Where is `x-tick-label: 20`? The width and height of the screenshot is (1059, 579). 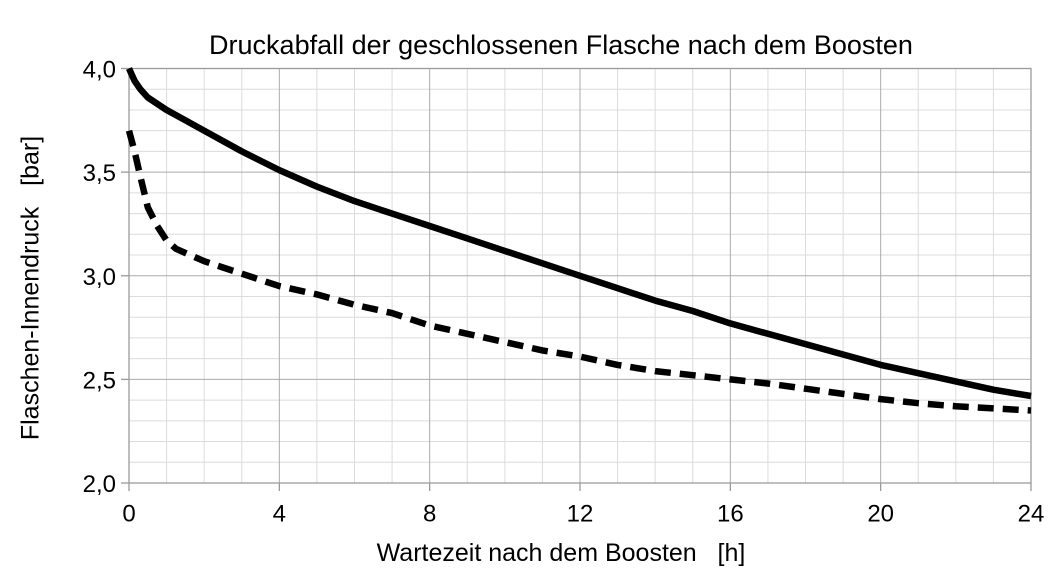
x-tick-label: 20 is located at coordinates (880, 514).